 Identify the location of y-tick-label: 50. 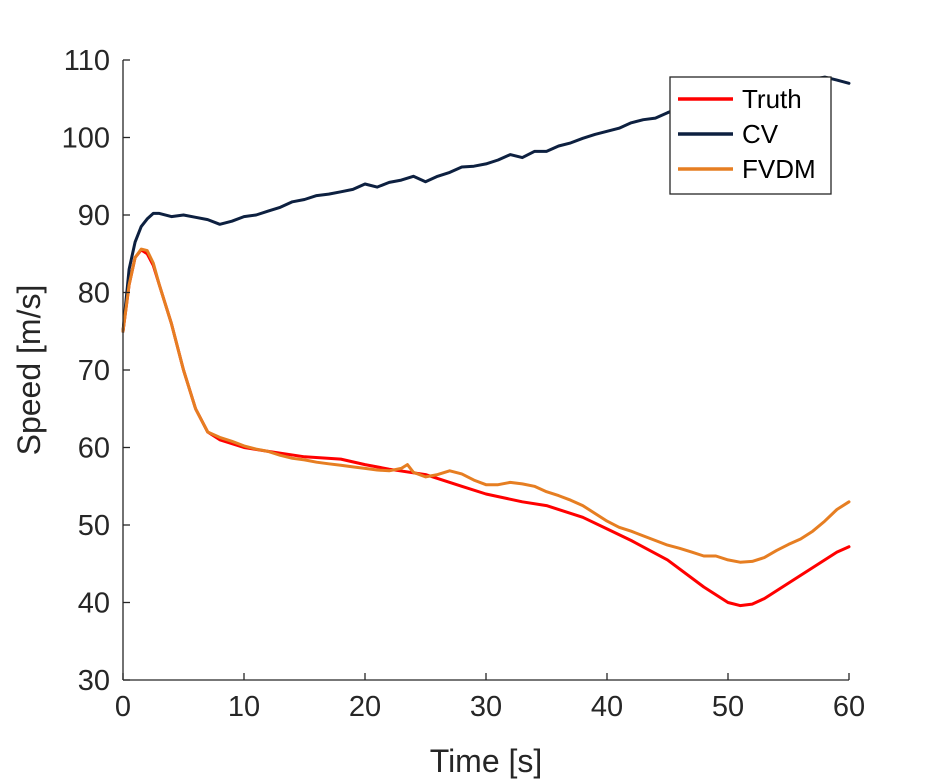
(94, 526).